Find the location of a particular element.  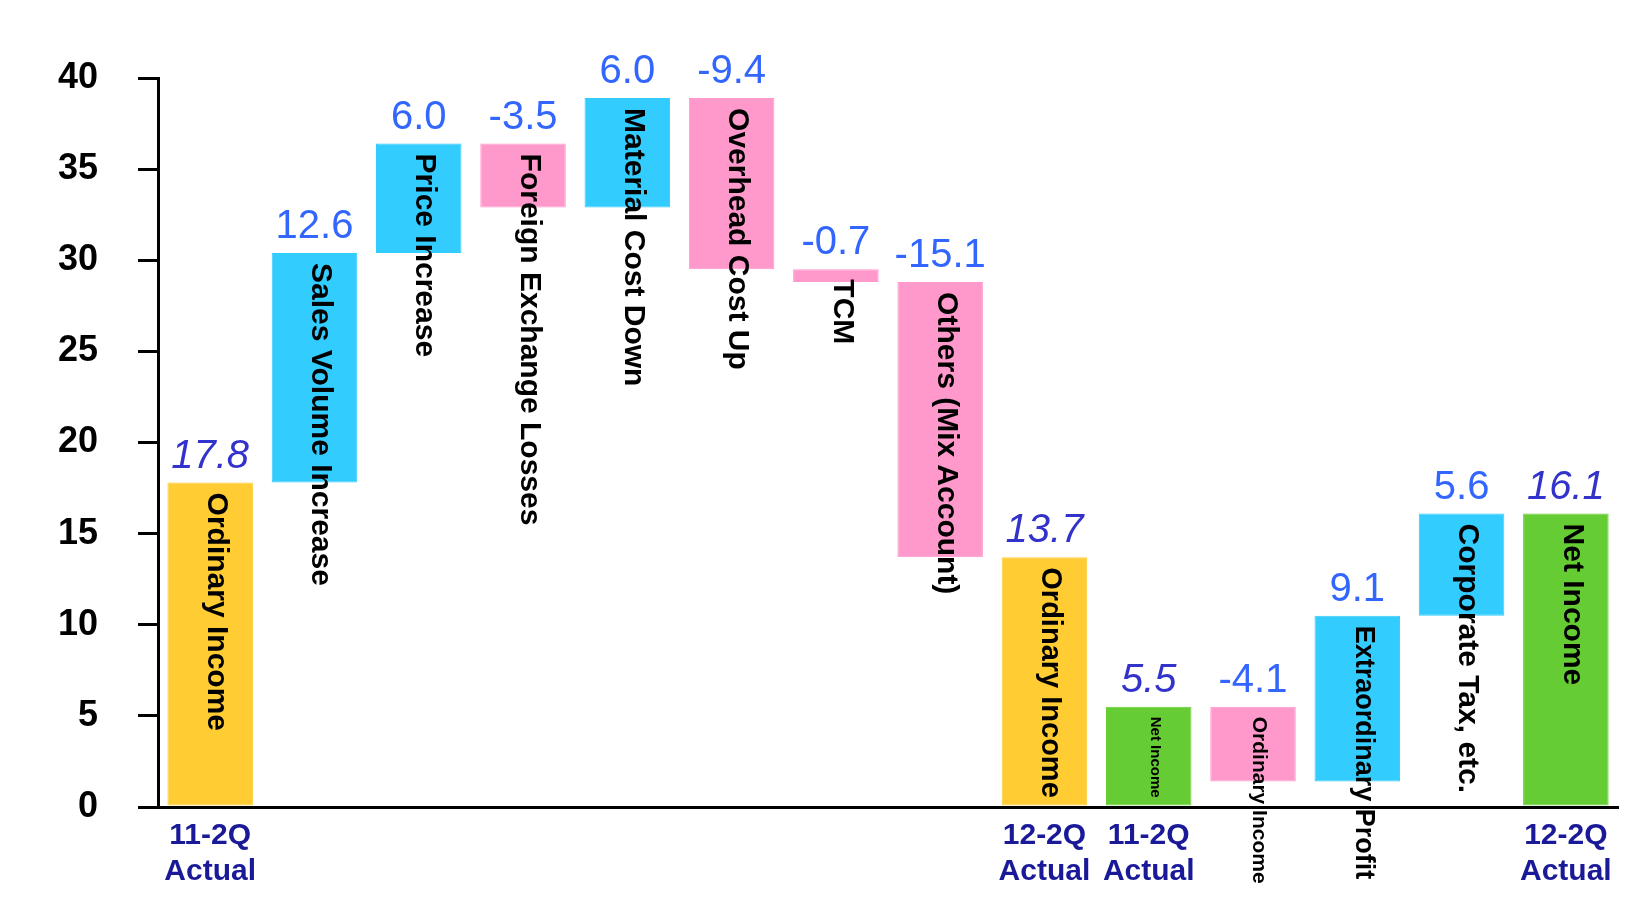

data-label: 5.5 is located at coordinates (1149, 677).